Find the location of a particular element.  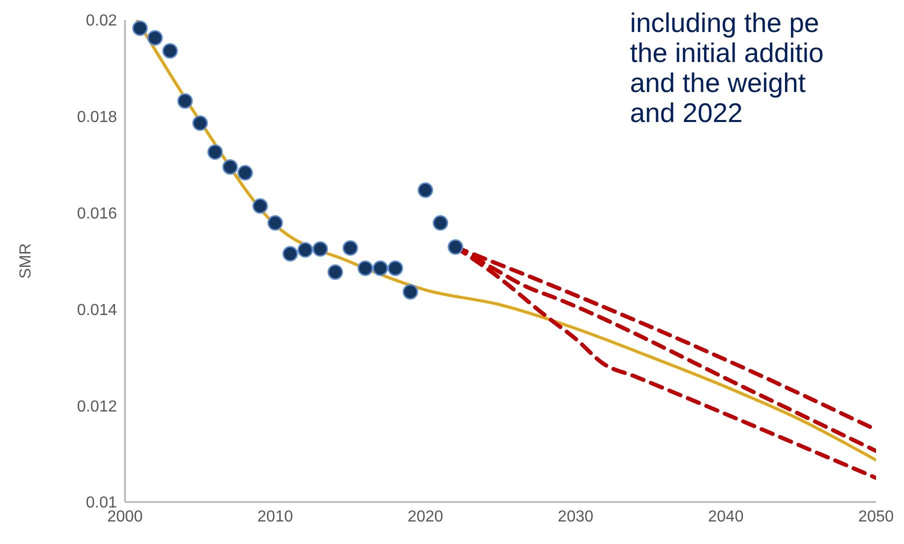

y-tick-label: 0.016 is located at coordinates (97, 213).